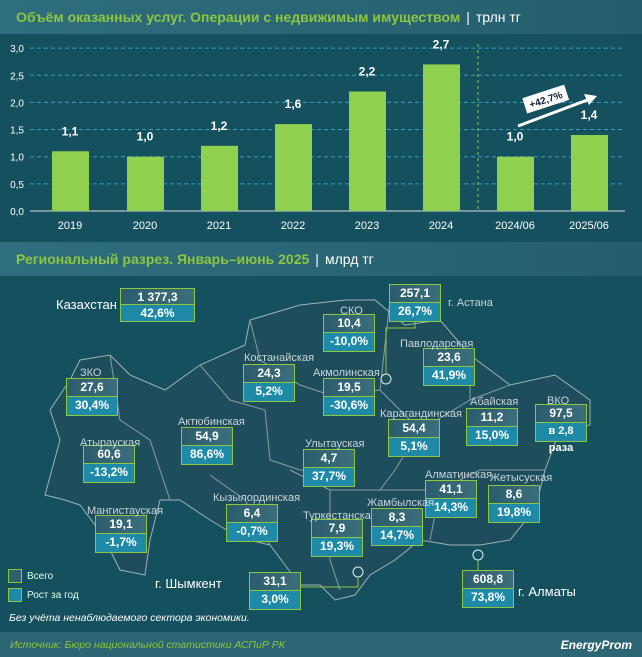 Image resolution: width=642 pixels, height=657 pixels. I want to click on region-label: г. Шымкент, so click(188, 583).